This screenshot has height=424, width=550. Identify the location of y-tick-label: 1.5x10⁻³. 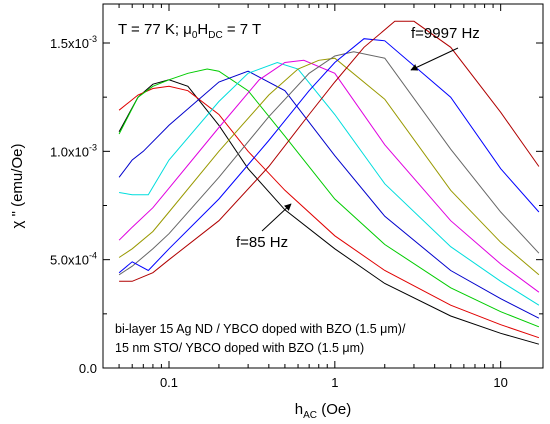
(73, 42).